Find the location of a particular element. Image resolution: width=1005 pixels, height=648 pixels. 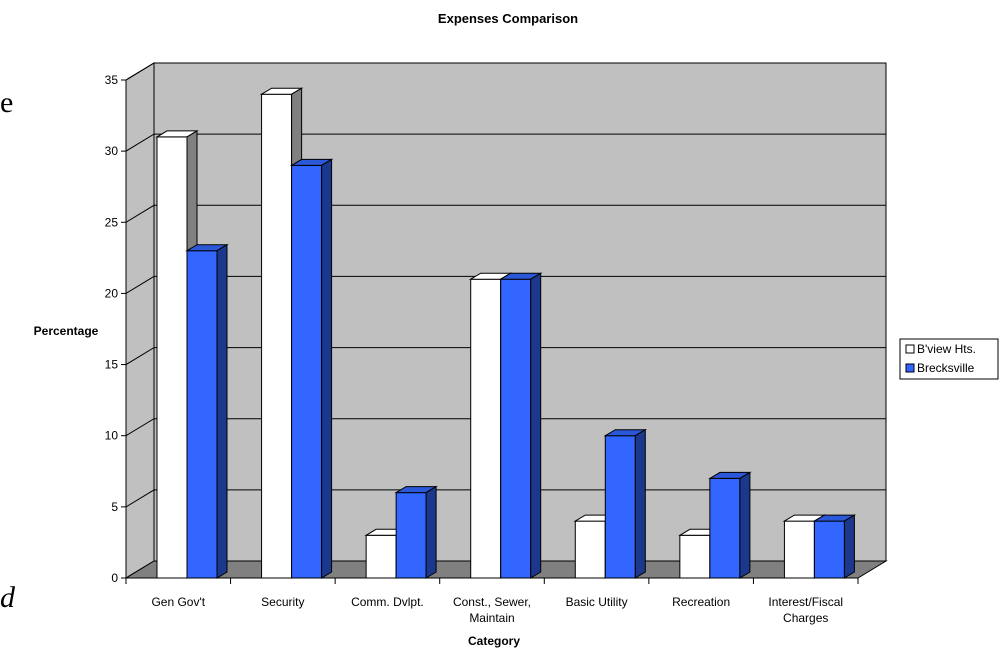

y-tick-label: 0 is located at coordinates (114, 578).